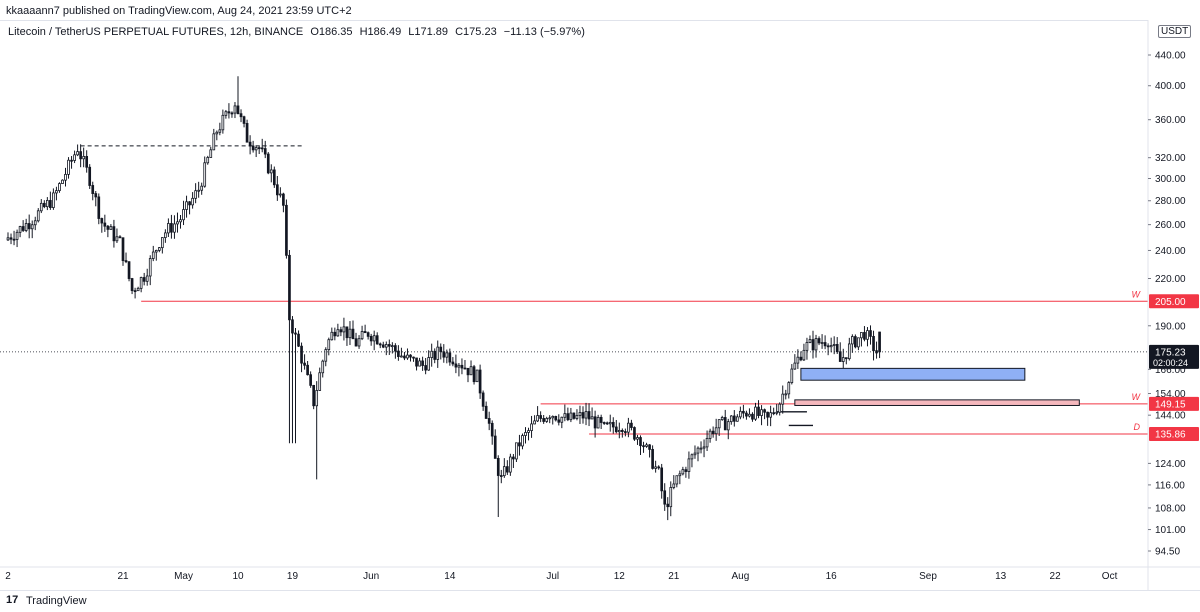 This screenshot has height=612, width=1200. I want to click on blue-zone, so click(913, 374).